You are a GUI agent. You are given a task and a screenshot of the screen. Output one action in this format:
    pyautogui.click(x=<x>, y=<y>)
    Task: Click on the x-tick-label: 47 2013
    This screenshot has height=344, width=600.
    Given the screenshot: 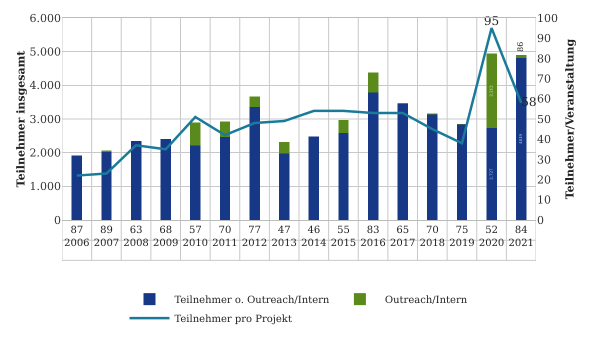 What is the action you would take?
    pyautogui.click(x=284, y=237)
    